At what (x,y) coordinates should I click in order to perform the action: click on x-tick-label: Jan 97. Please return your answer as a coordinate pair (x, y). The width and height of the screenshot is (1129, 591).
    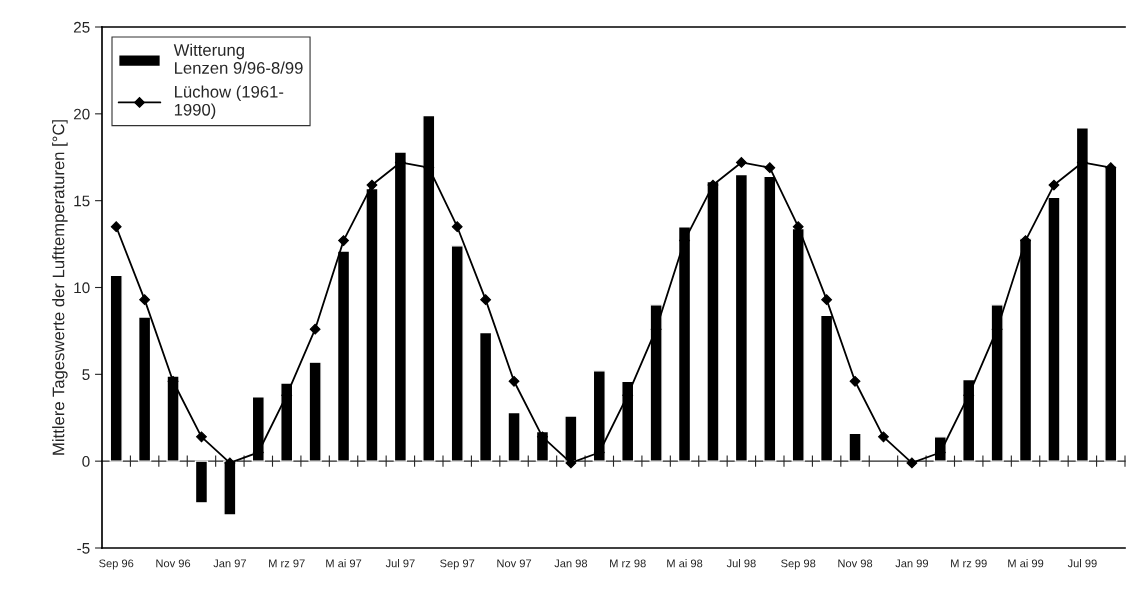
    Looking at the image, I should click on (229, 563).